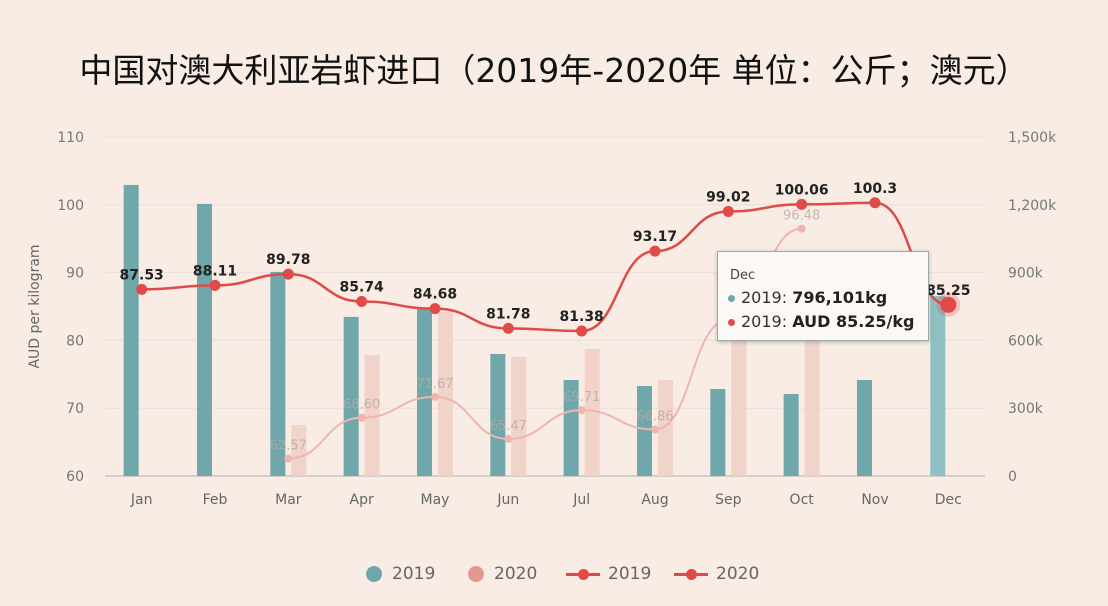 Image resolution: width=1108 pixels, height=606 pixels. Describe the element at coordinates (508, 314) in the screenshot. I see `data-label-2019: 81.78` at that location.